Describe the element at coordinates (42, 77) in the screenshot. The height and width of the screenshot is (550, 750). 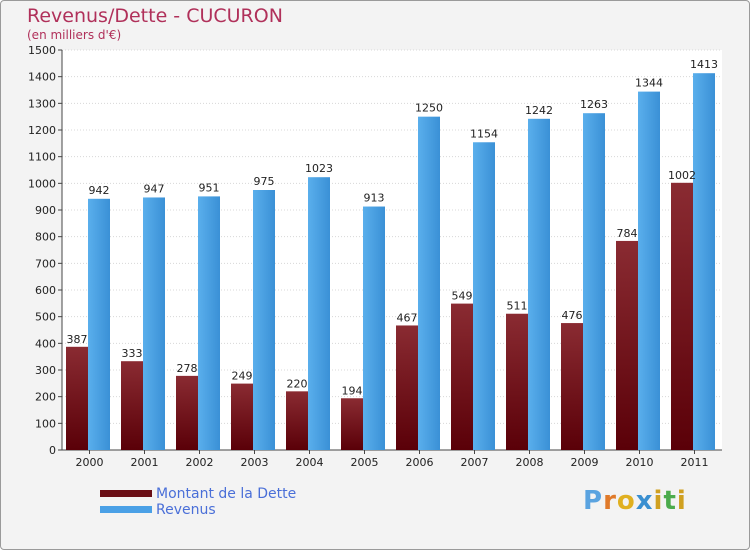
I see `y-tick-label: 1400` at that location.